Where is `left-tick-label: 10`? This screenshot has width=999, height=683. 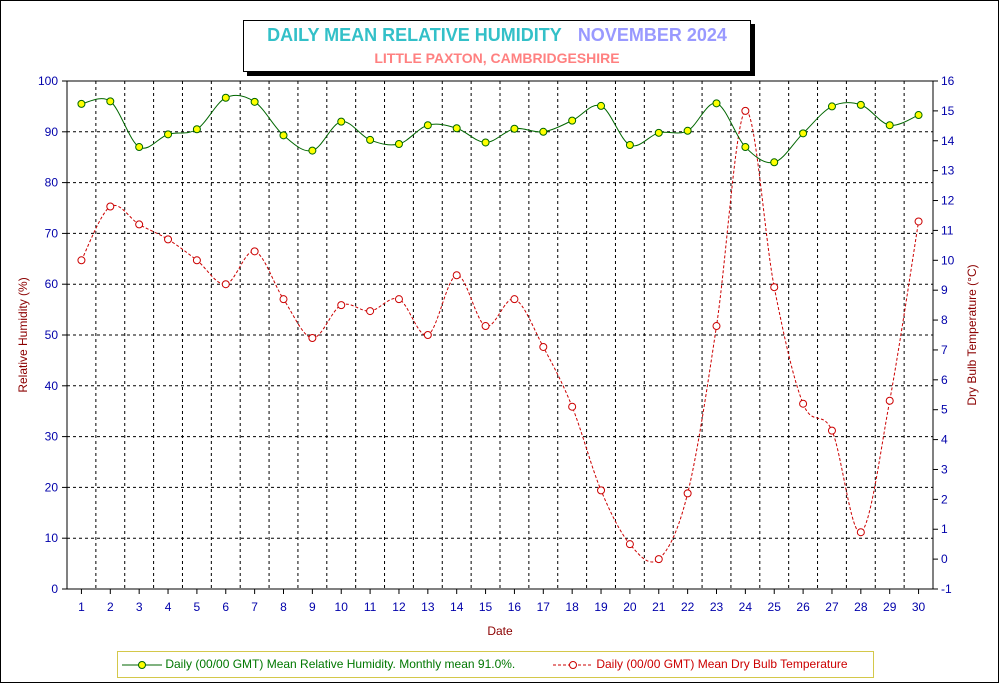 left-tick-label: 10 is located at coordinates (52, 538).